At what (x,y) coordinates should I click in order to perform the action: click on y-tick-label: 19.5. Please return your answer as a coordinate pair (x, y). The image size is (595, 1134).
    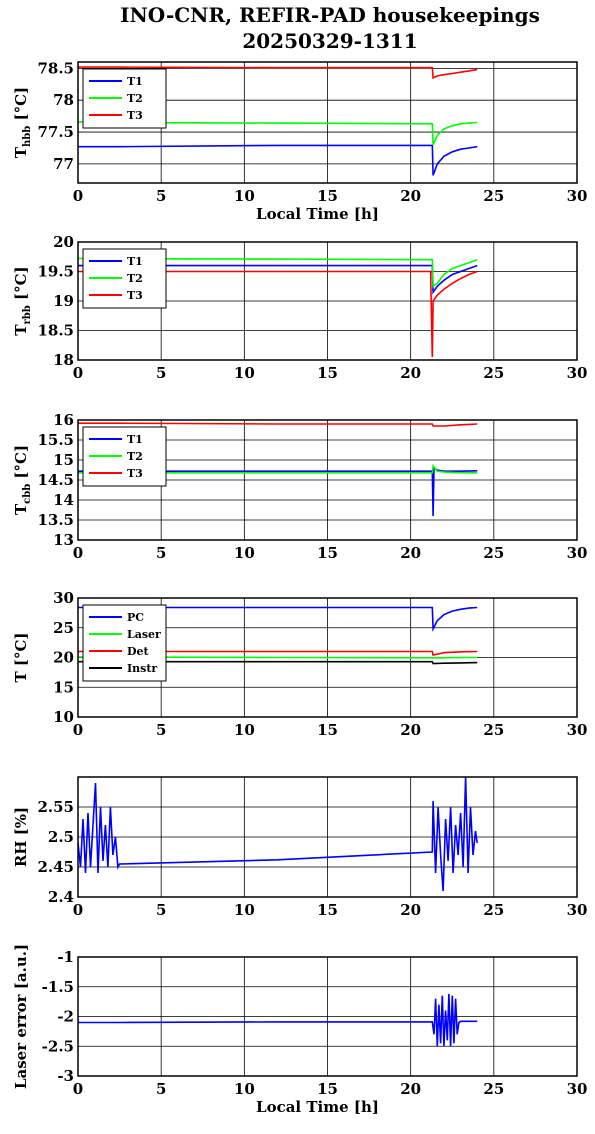
    Looking at the image, I should click on (55, 272).